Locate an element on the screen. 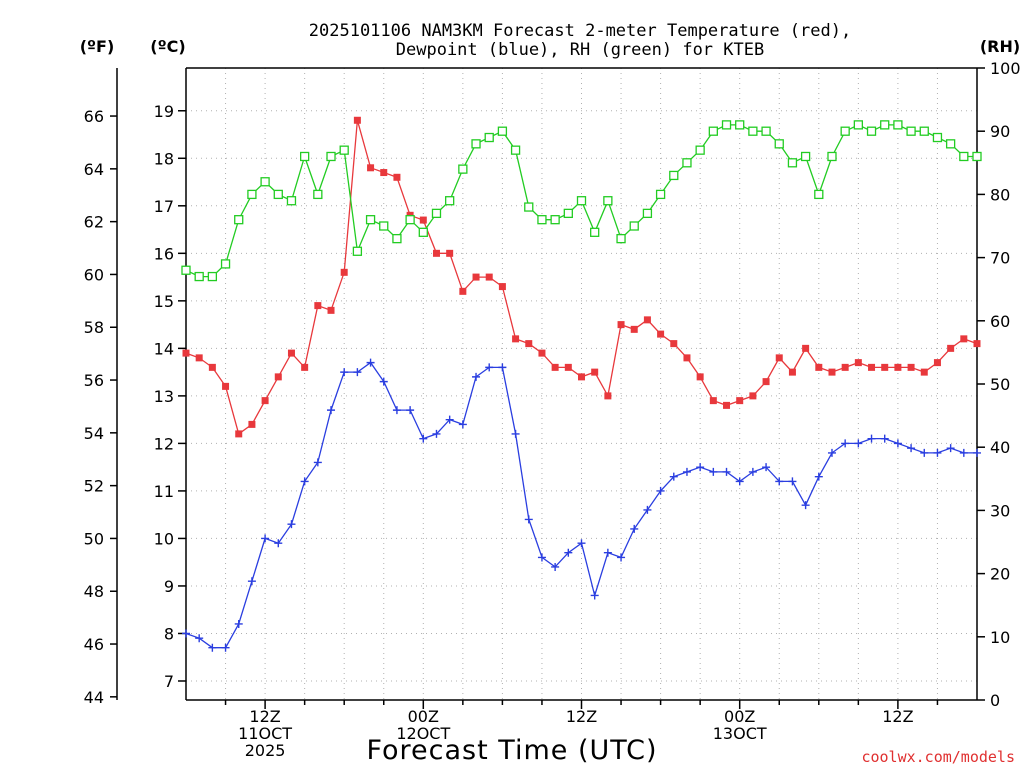  celsius-tick-label: 12 is located at coordinates (164, 443).